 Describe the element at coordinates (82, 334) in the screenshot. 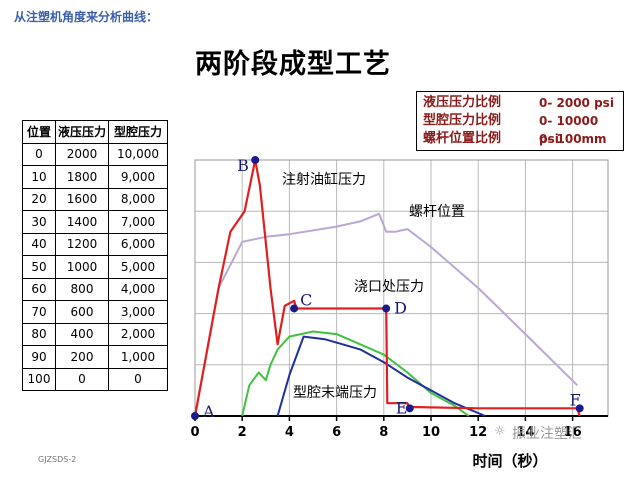

I see `table-cell: 400` at that location.